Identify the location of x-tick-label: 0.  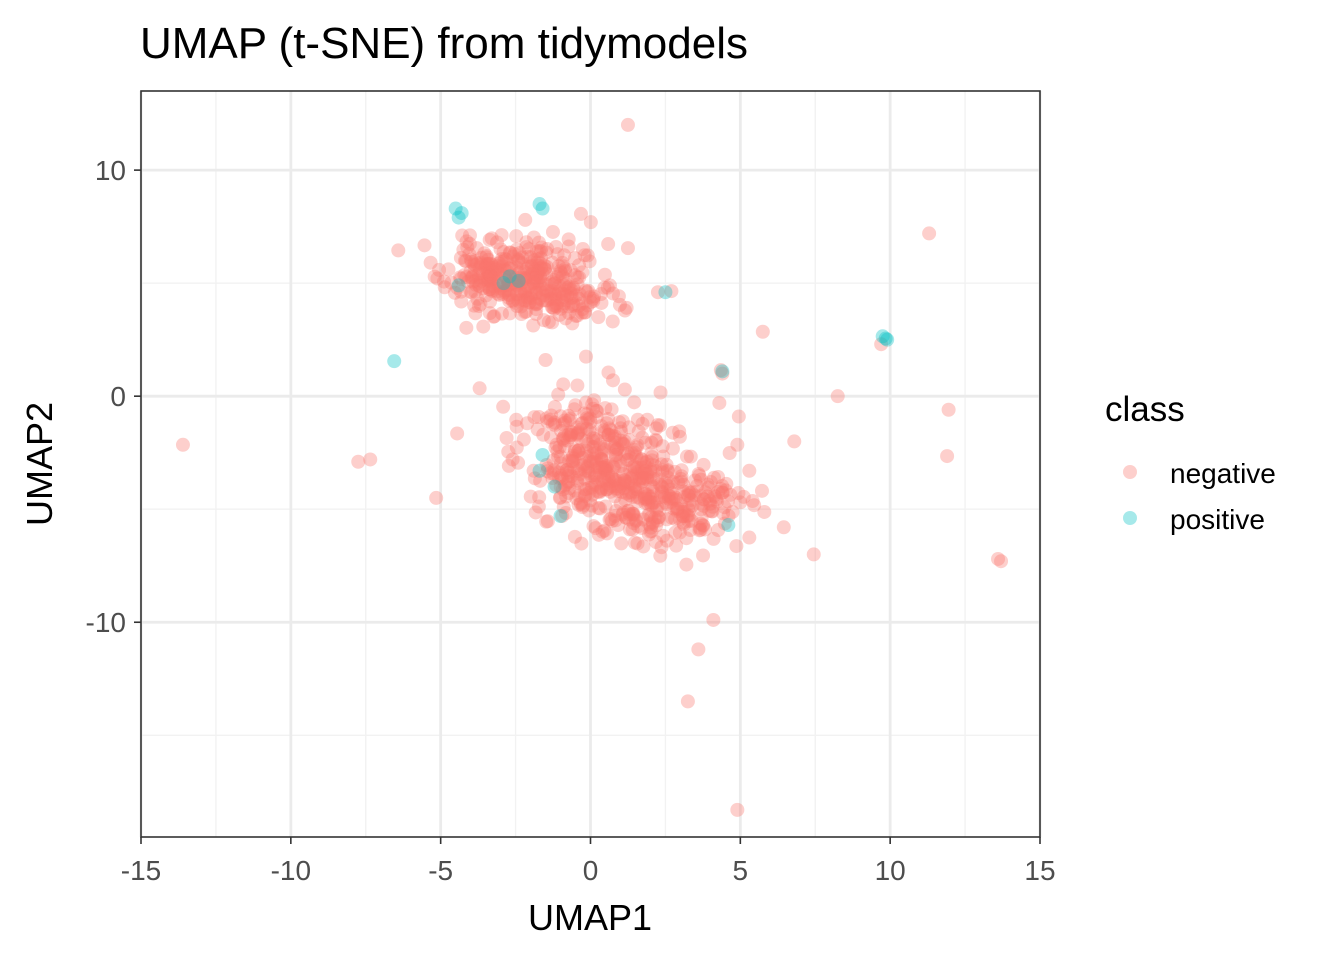
(591, 870).